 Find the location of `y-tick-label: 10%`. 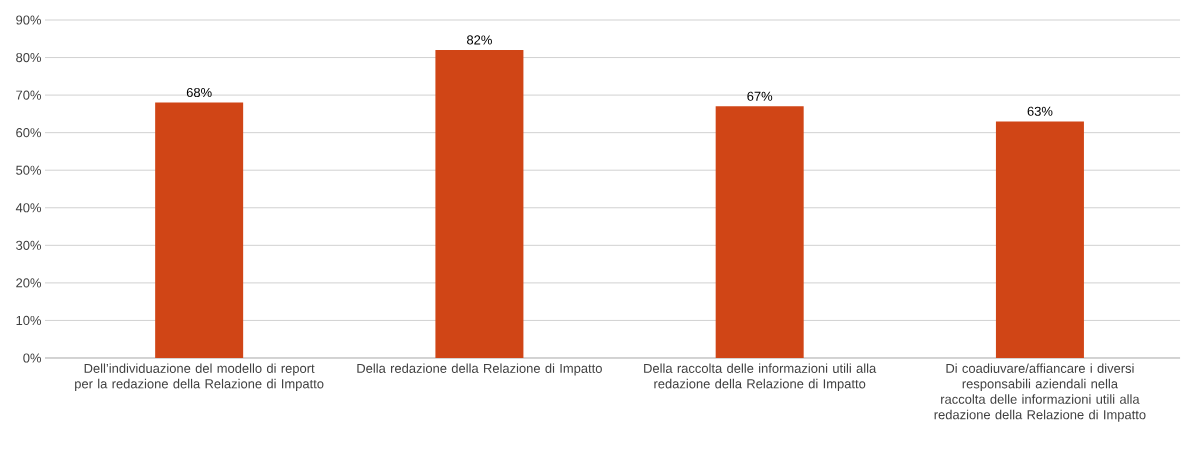

y-tick-label: 10% is located at coordinates (29, 320).